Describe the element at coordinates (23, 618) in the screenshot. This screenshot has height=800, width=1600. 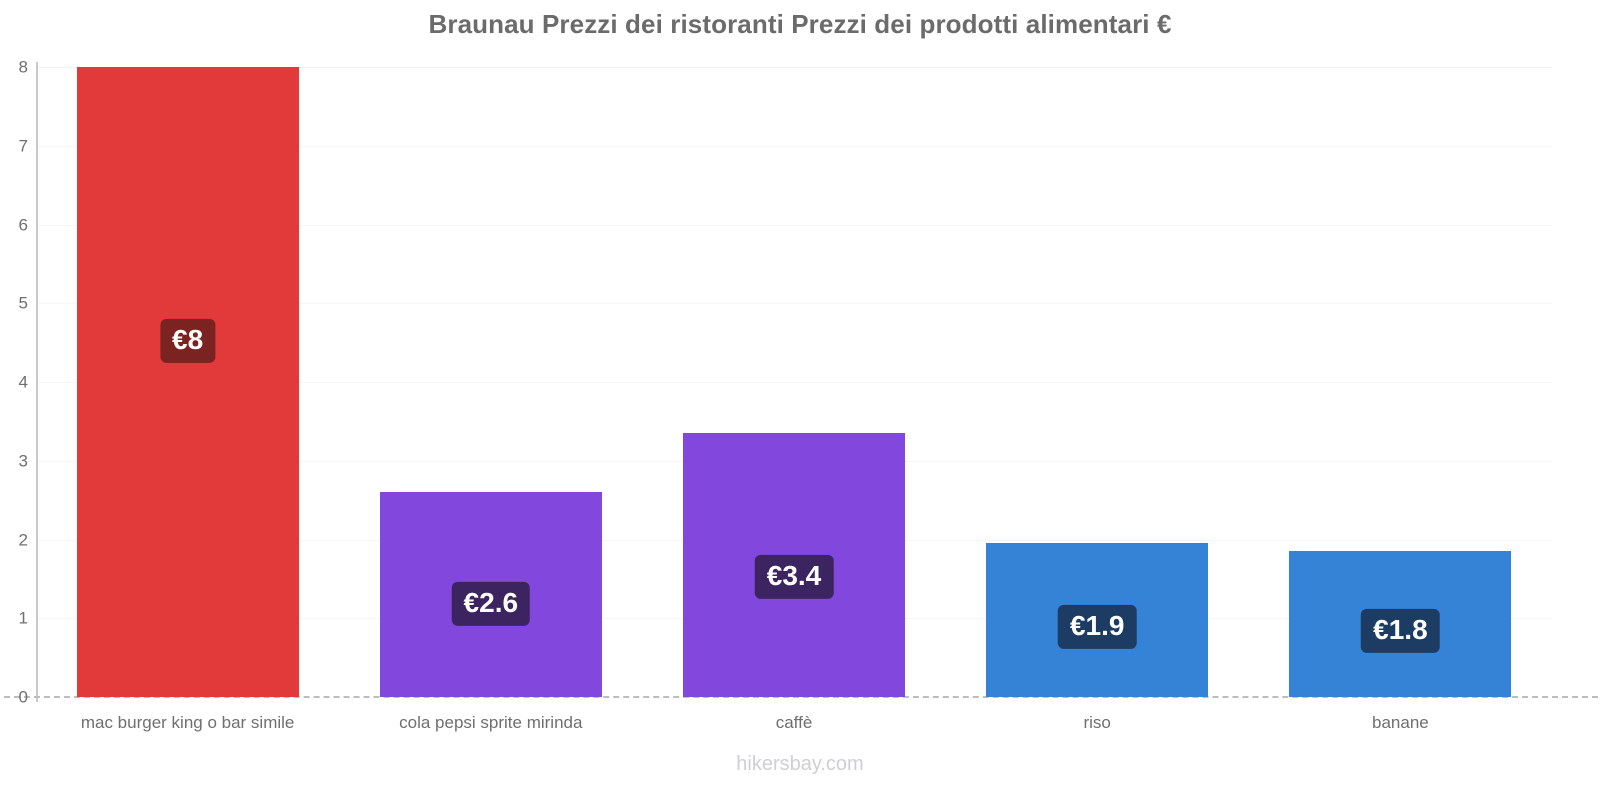
I see `y-tick-label: 1` at that location.